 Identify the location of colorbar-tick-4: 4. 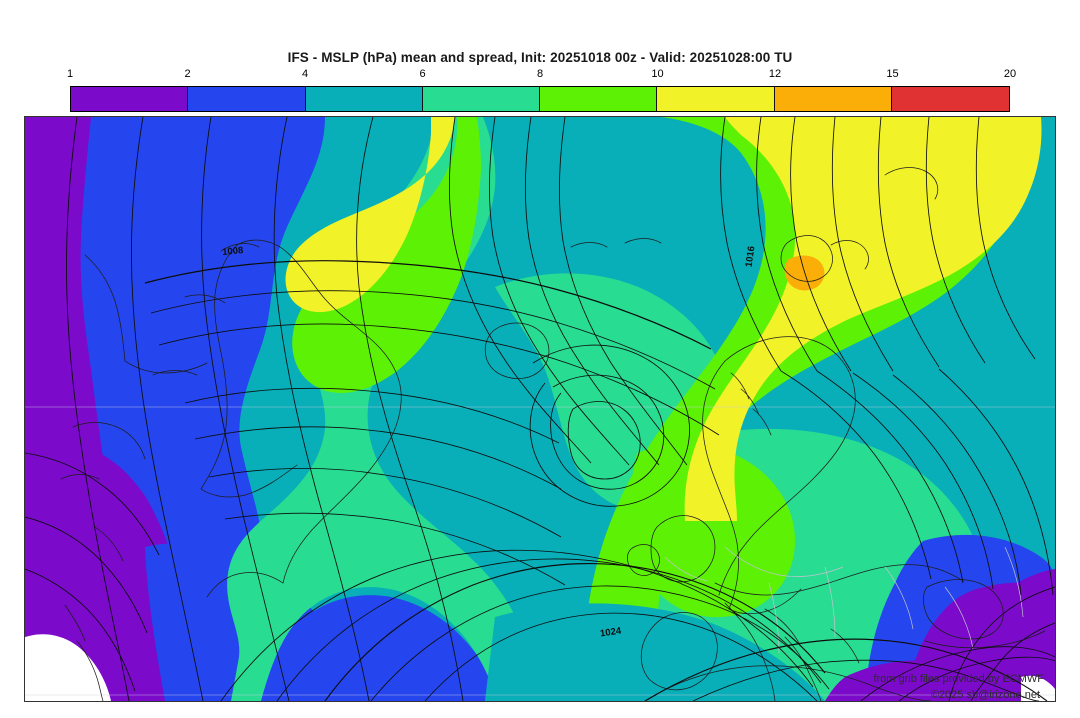
(305, 74).